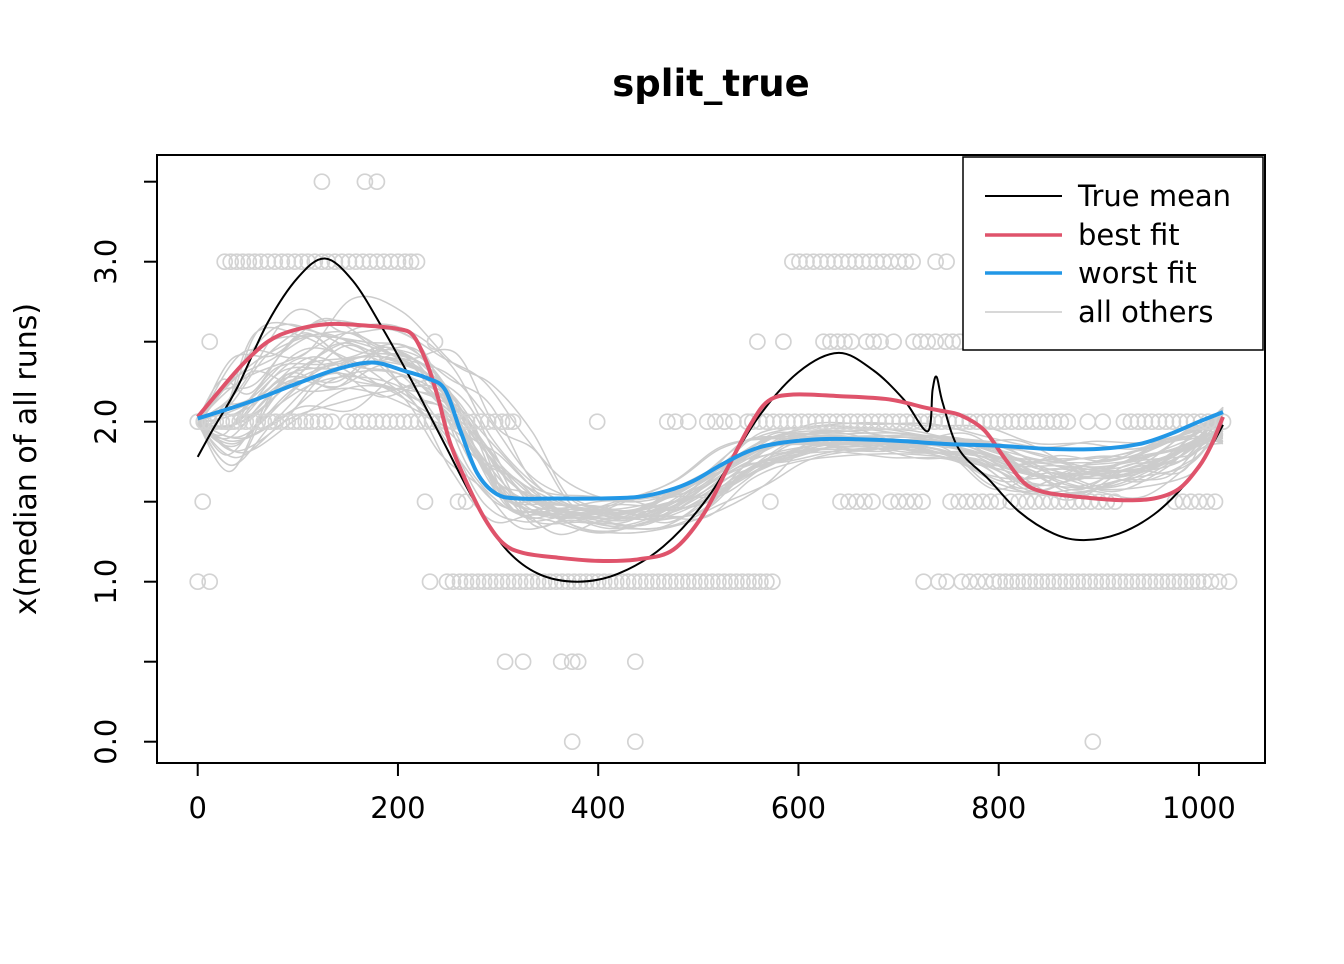 This screenshot has width=1344, height=964. What do you see at coordinates (998, 808) in the screenshot?
I see `x-tick-label: 800` at bounding box center [998, 808].